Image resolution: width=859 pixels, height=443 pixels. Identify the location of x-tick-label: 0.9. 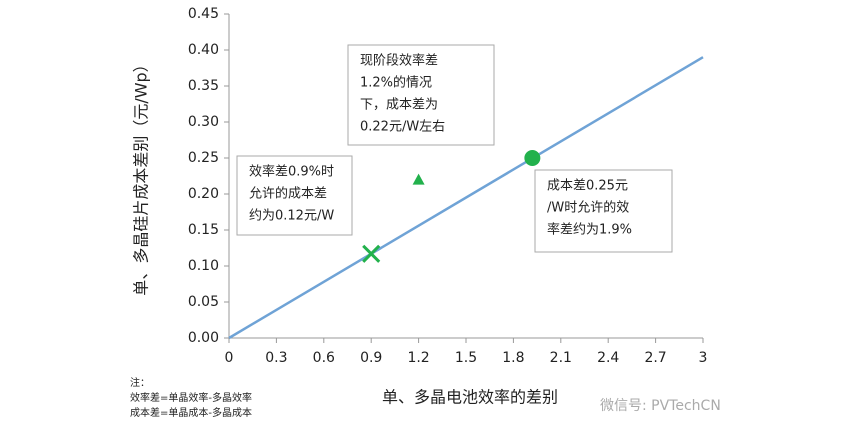
(371, 358).